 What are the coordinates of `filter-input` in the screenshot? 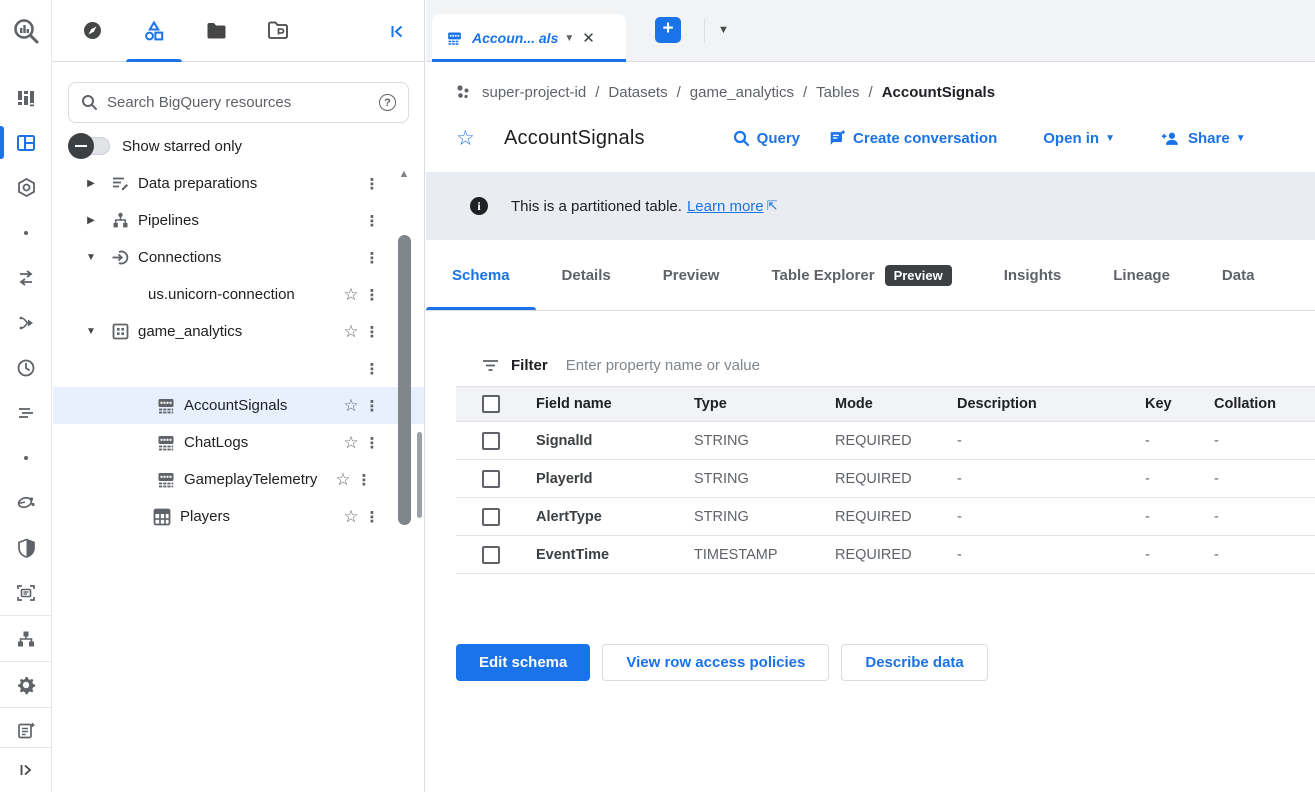 It's located at (775, 365).